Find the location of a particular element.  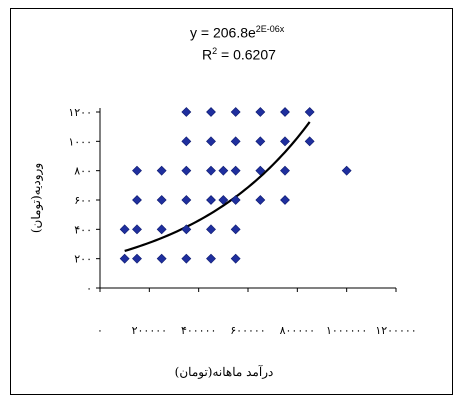

y-tick-labels: ۰ ۲۰۰ ۴۰۰ ۶۰۰ ۸۰۰ ۱۰۰۰ ۱۲۰۰ is located at coordinates (80, 200).